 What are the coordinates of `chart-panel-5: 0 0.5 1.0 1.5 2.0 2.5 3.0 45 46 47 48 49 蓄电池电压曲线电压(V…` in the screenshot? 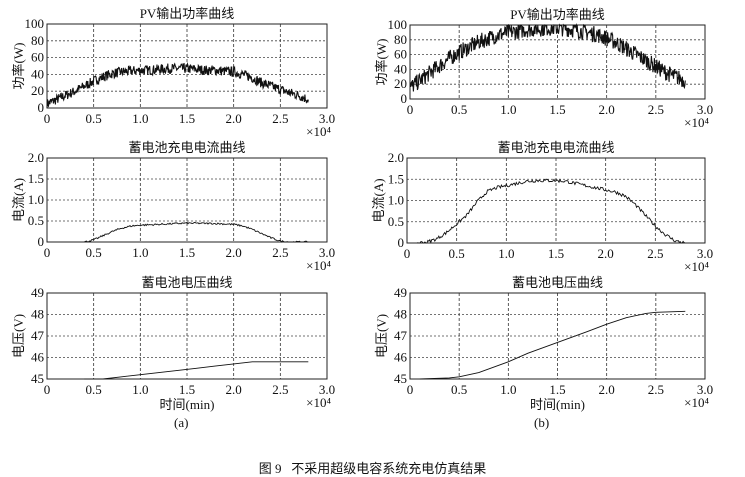 It's located at (173, 343).